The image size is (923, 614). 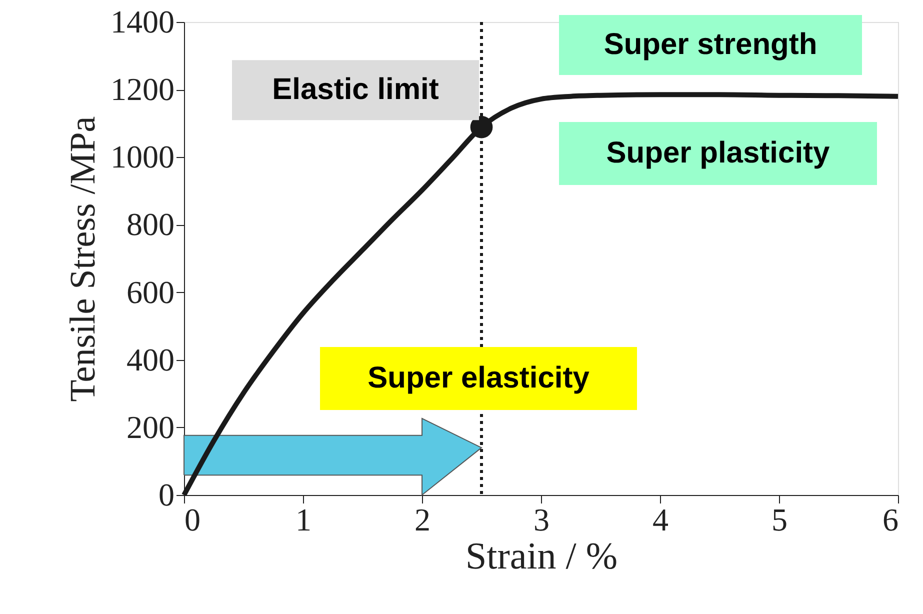 I want to click on annotation: Super elasticity, so click(x=479, y=378).